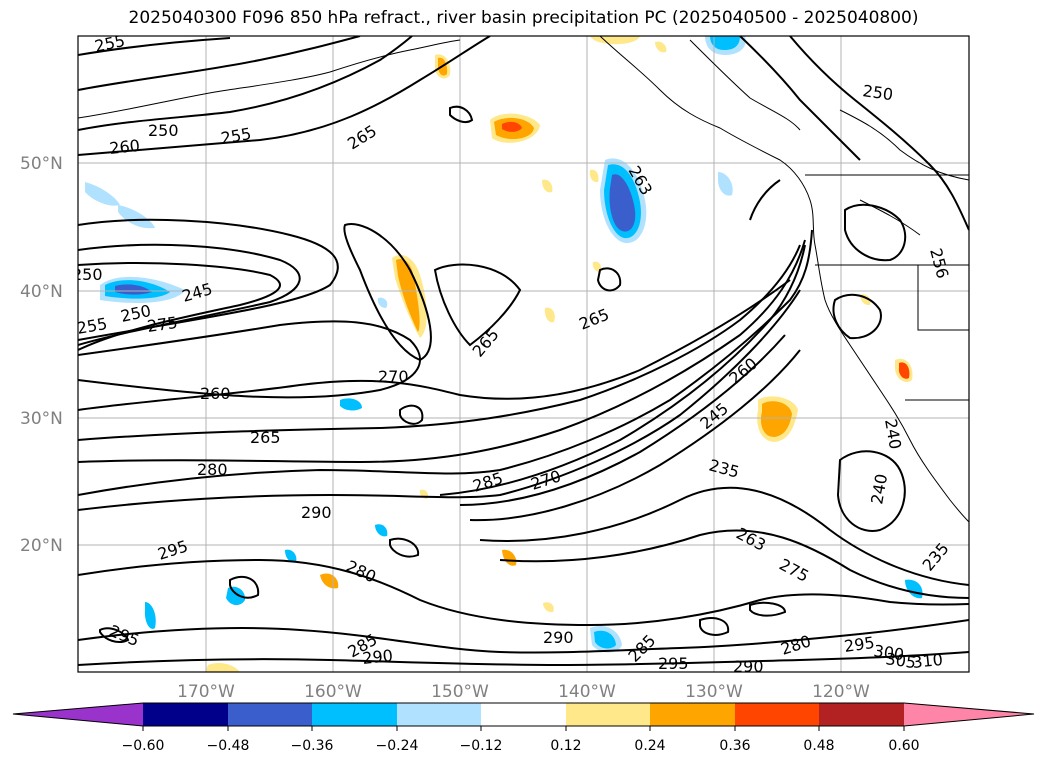 The image size is (1047, 765). What do you see at coordinates (41, 419) in the screenshot?
I see `lat-label: 30°N` at bounding box center [41, 419].